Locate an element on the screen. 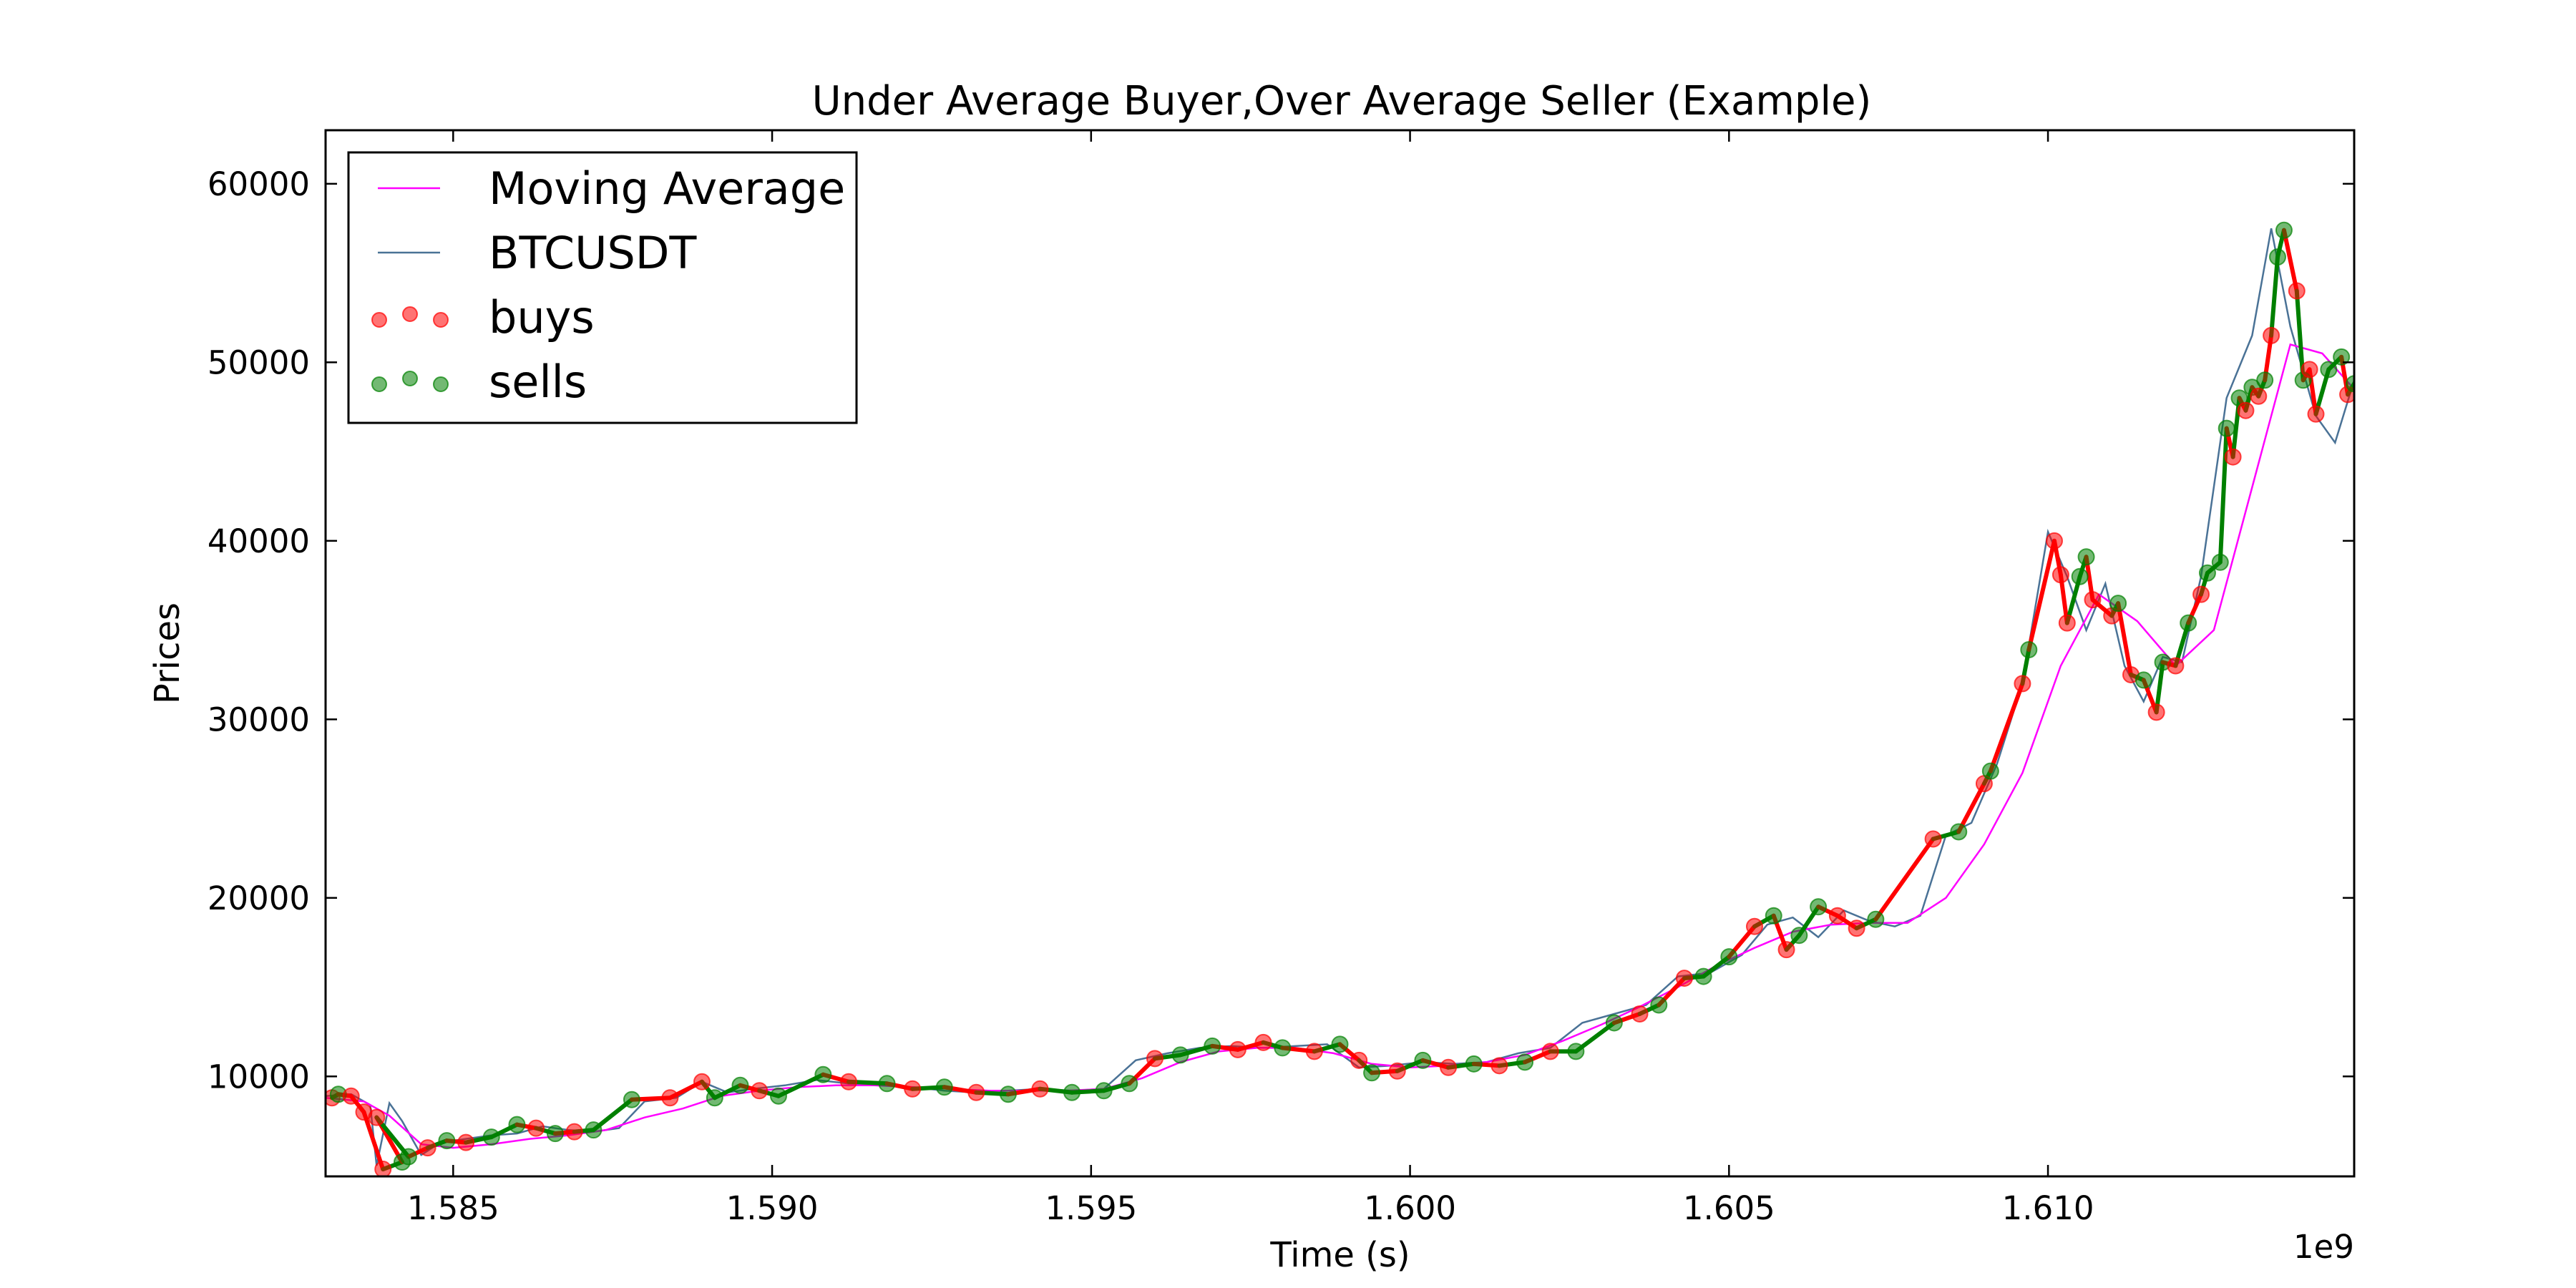 The height and width of the screenshot is (1288, 2576). legend-label: buys is located at coordinates (542, 317).